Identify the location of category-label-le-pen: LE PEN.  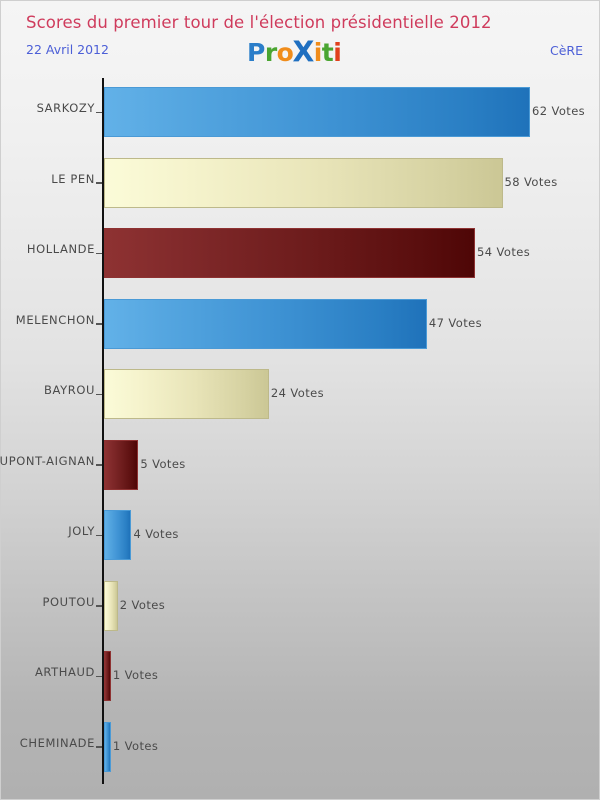
(73, 178).